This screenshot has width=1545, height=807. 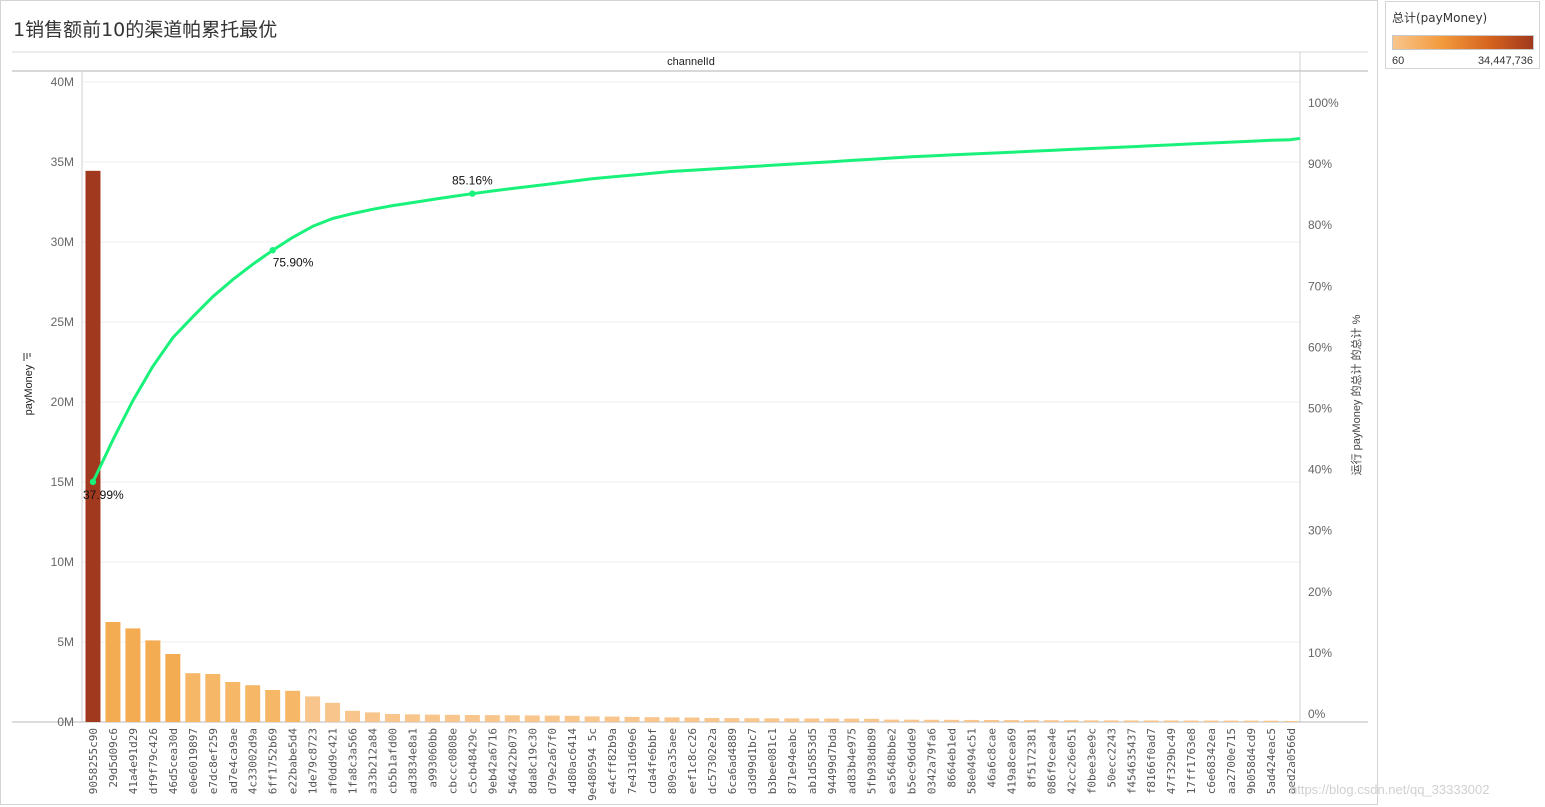 I want to click on y-left-tick-label: 20M, so click(x=62, y=402).